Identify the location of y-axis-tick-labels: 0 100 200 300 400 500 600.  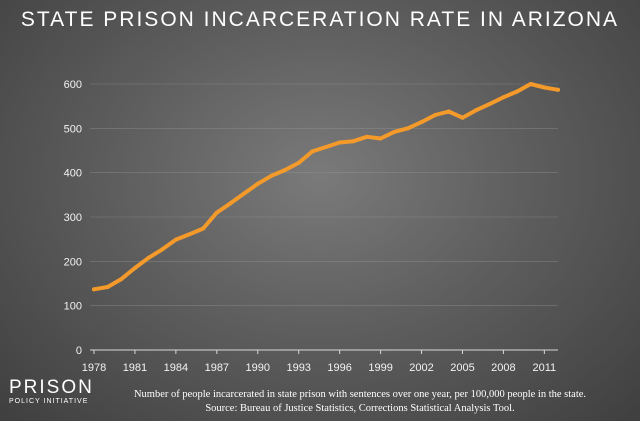
(73, 218).